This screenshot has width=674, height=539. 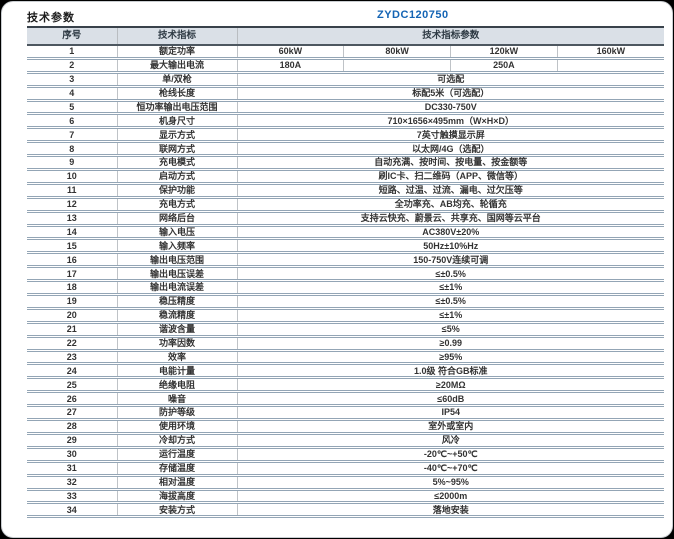 I want to click on table-row: 15 输入频率 50Hz±10%Hz, so click(x=346, y=246).